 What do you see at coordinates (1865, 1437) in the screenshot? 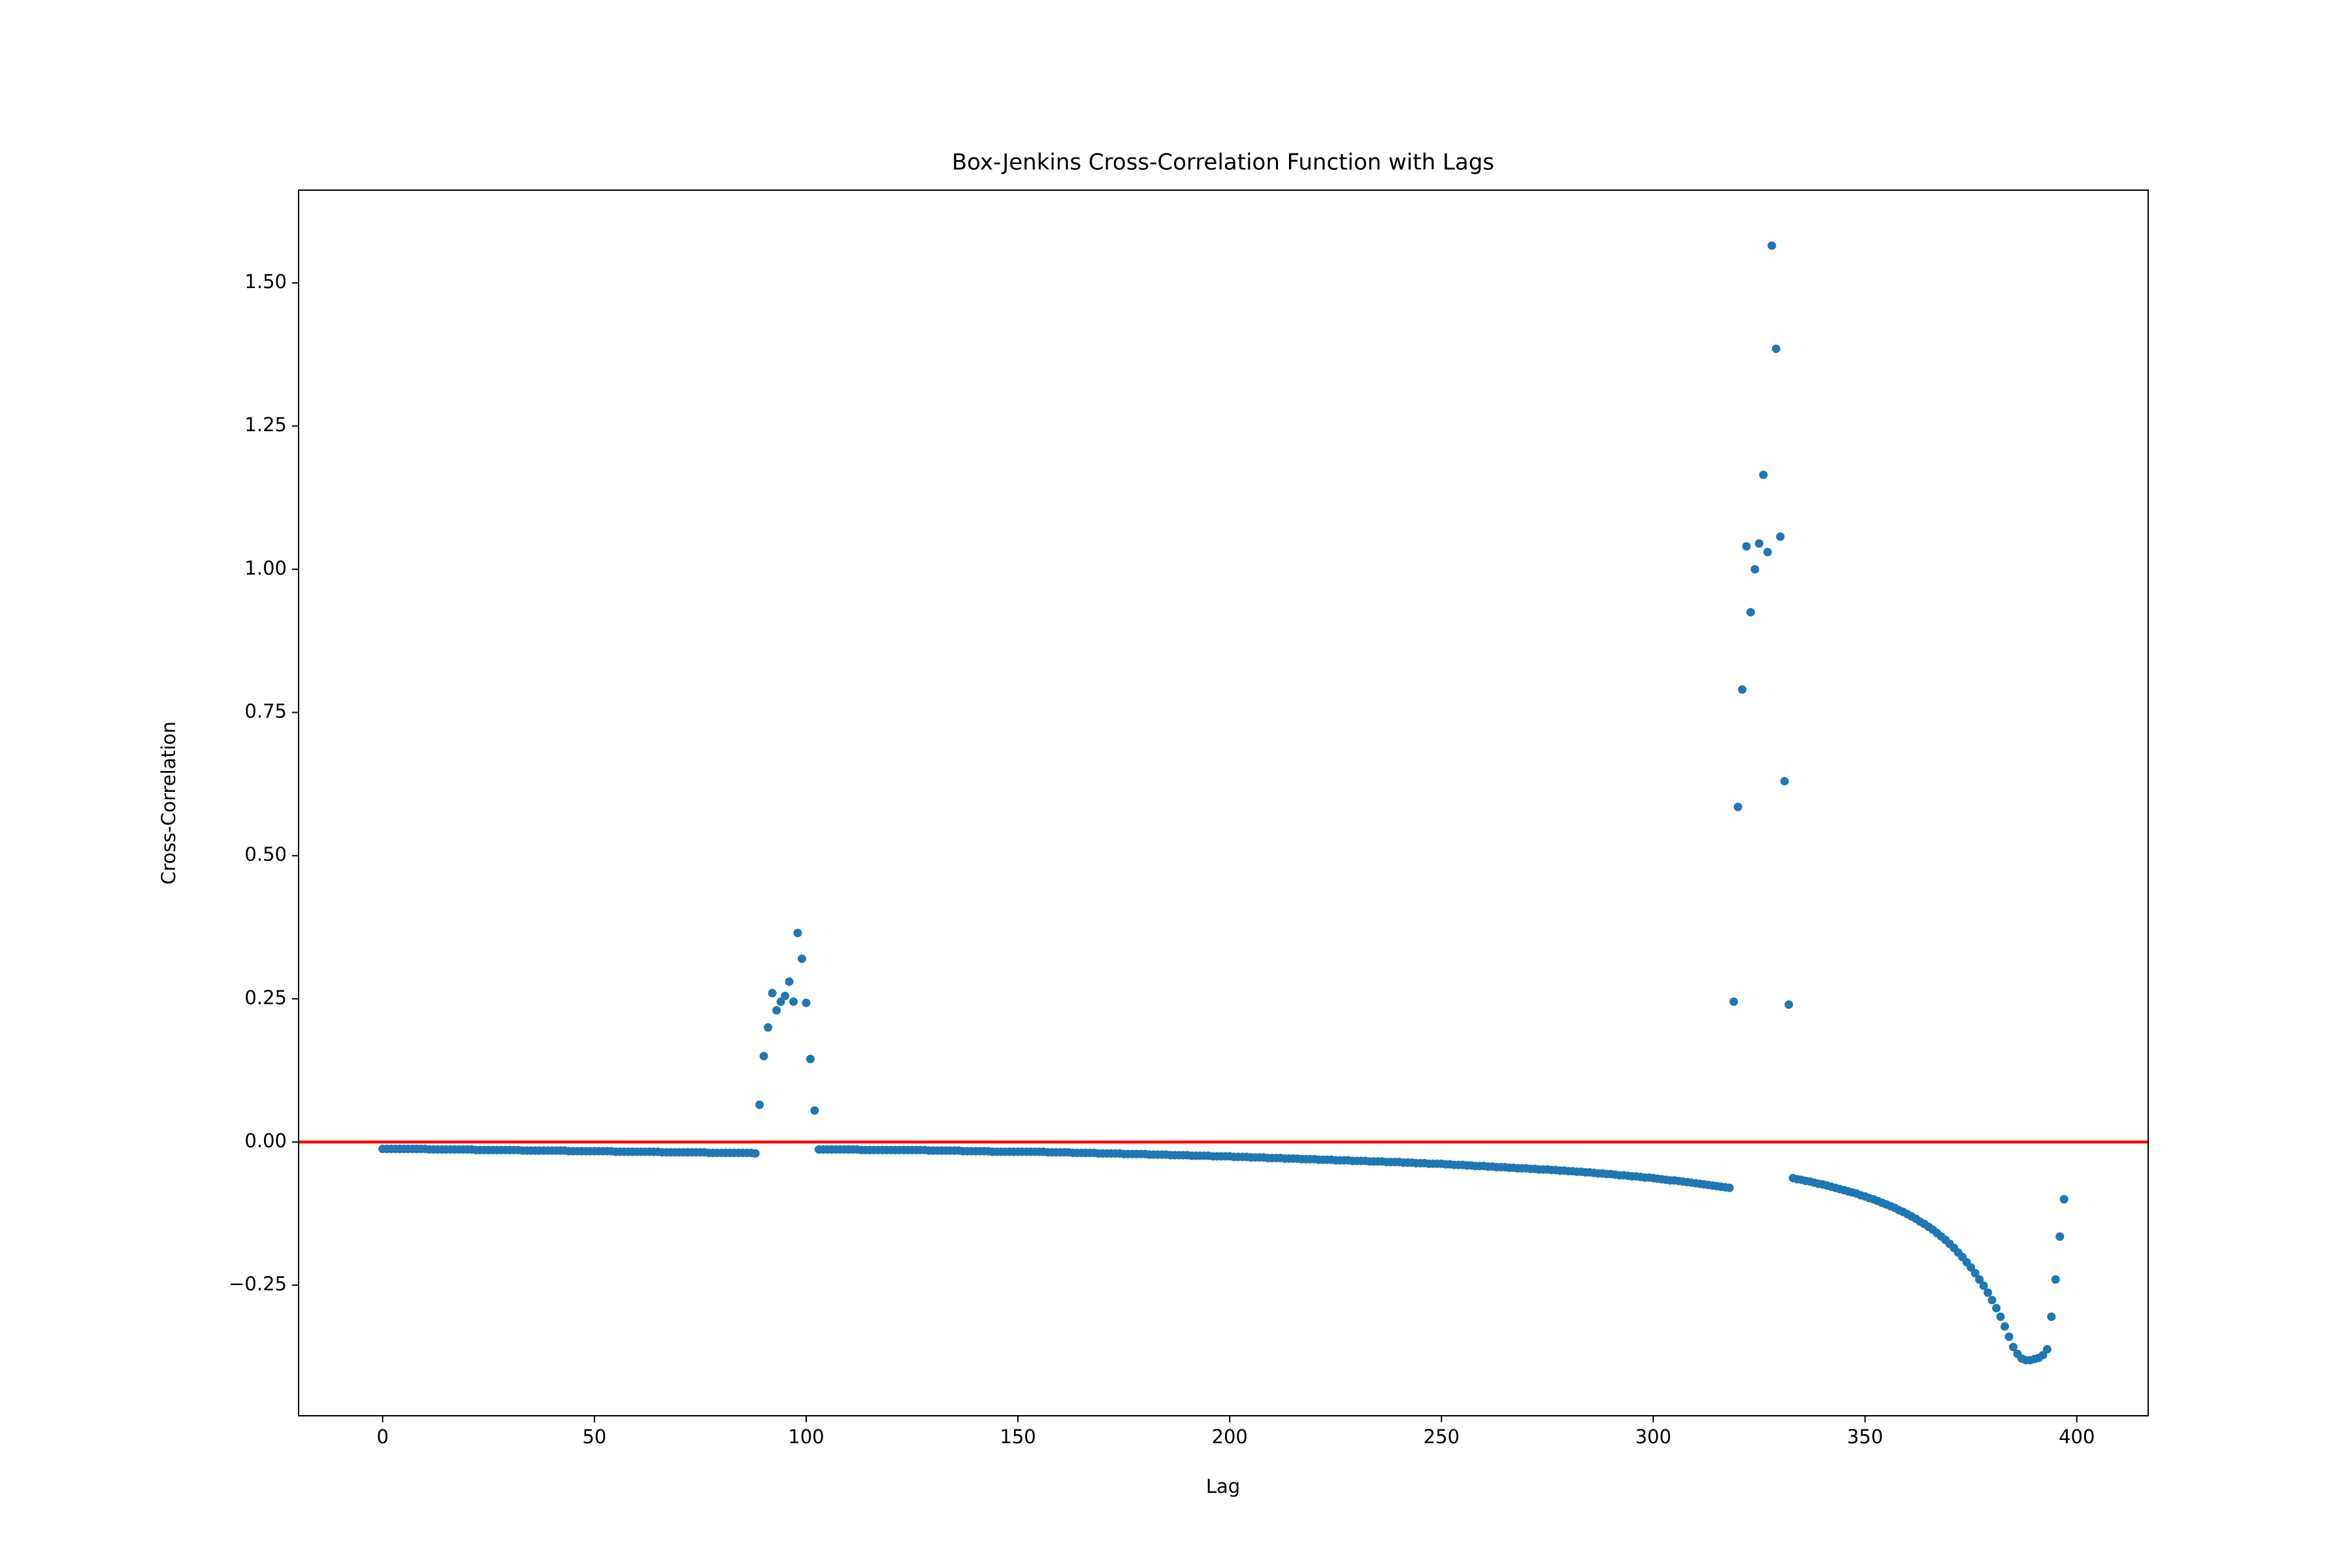
I see `x-tick-label: 350` at bounding box center [1865, 1437].